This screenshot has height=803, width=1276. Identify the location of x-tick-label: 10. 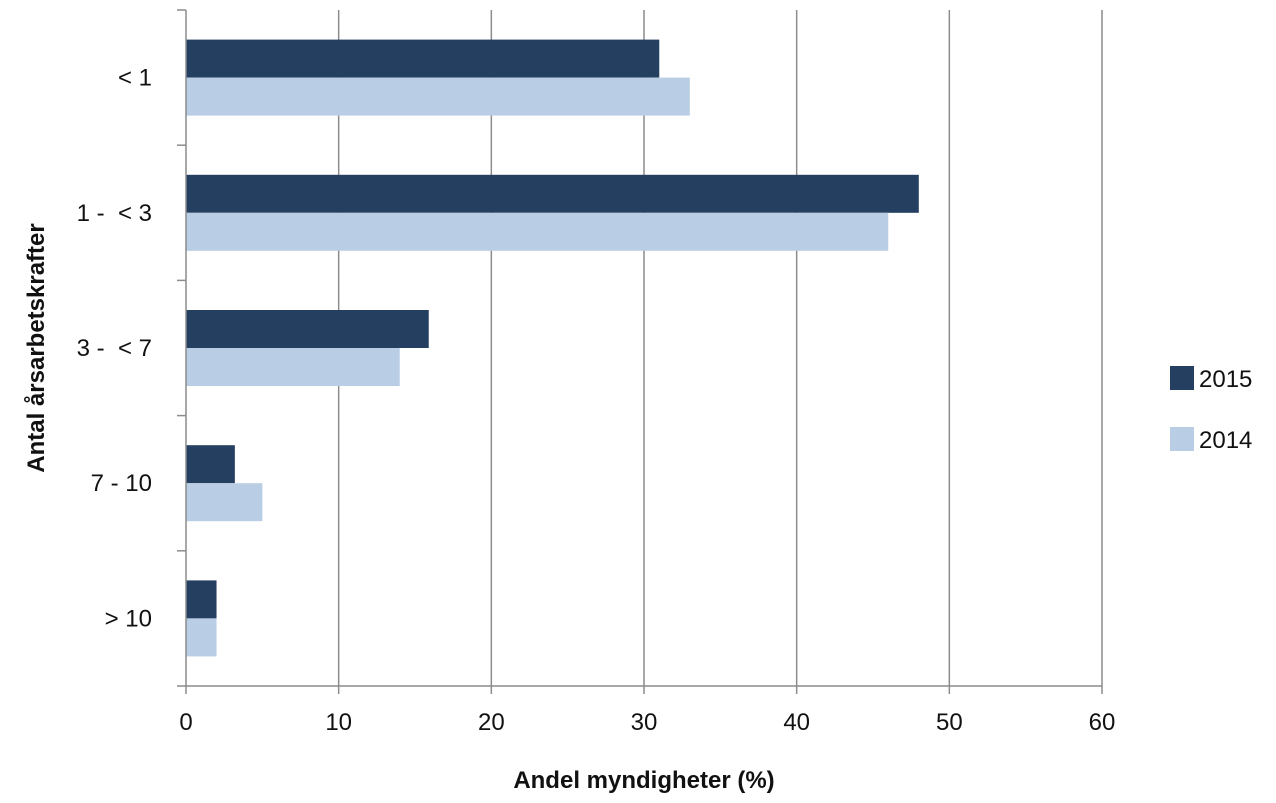
(338, 722).